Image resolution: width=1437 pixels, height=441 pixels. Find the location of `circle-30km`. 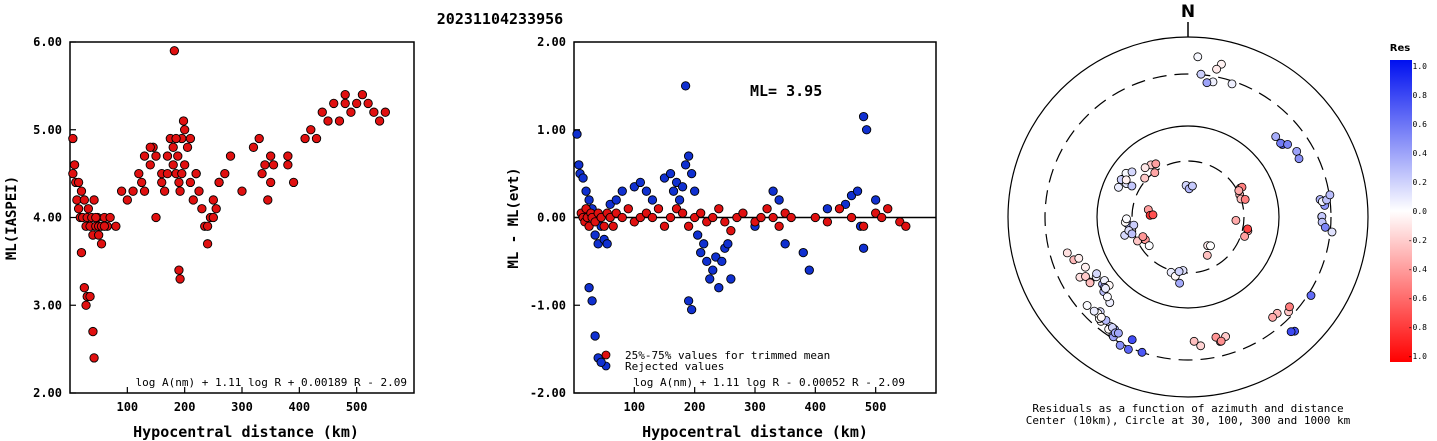

circle-30km is located at coordinates (1188, 217).